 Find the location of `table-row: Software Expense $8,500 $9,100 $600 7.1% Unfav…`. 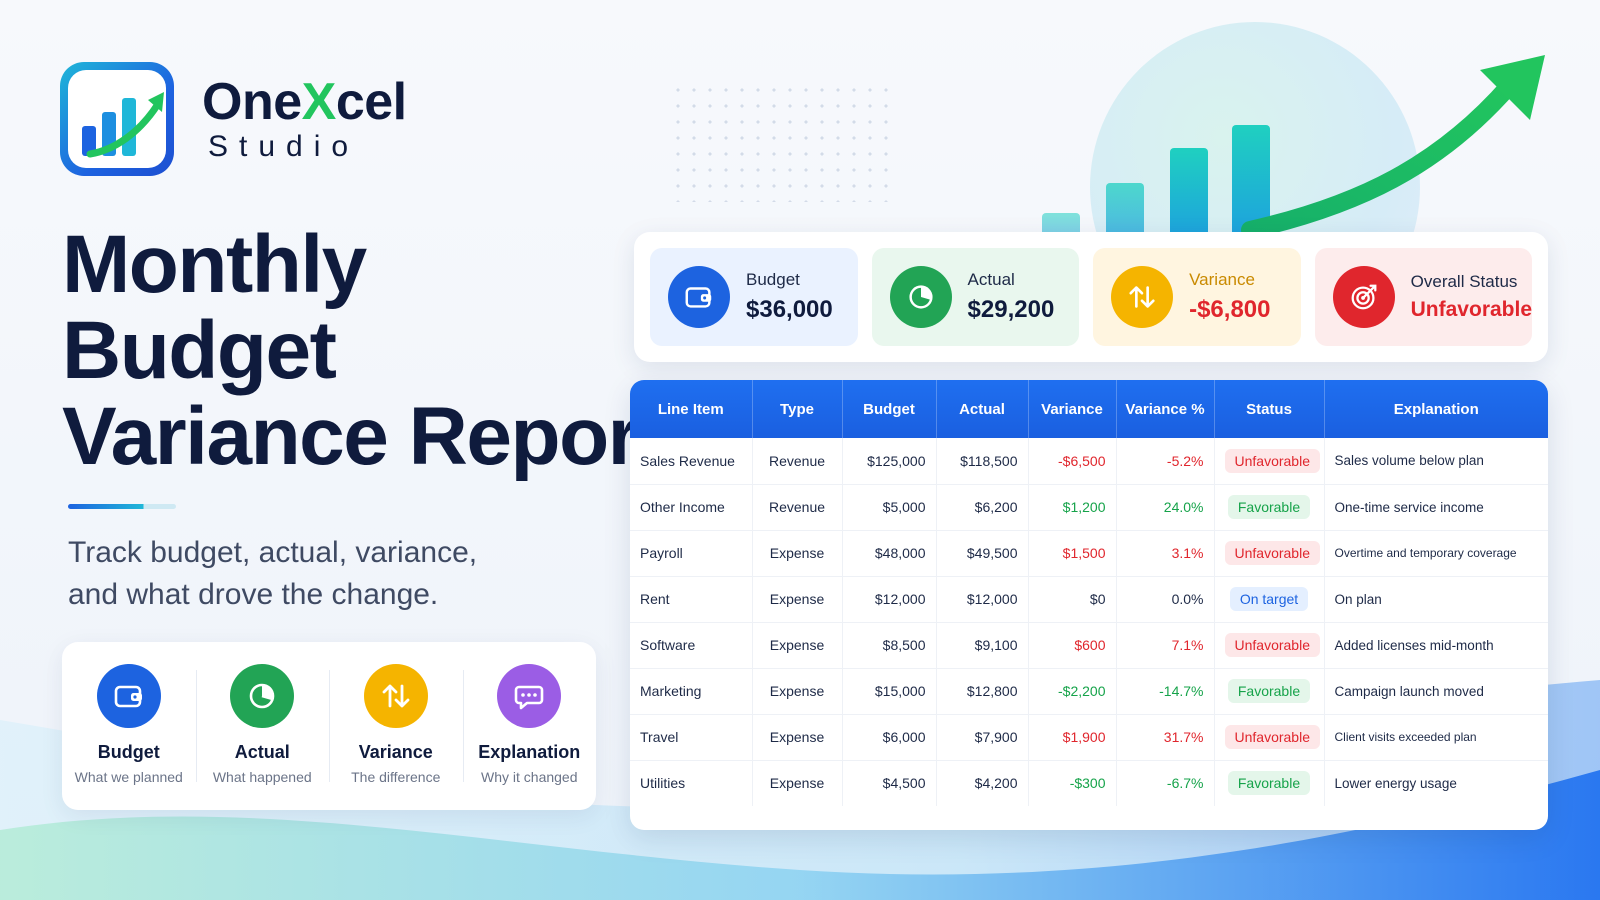

table-row: Software Expense $8,500 $9,100 $600 7.1% Unfav… is located at coordinates (1089, 645).